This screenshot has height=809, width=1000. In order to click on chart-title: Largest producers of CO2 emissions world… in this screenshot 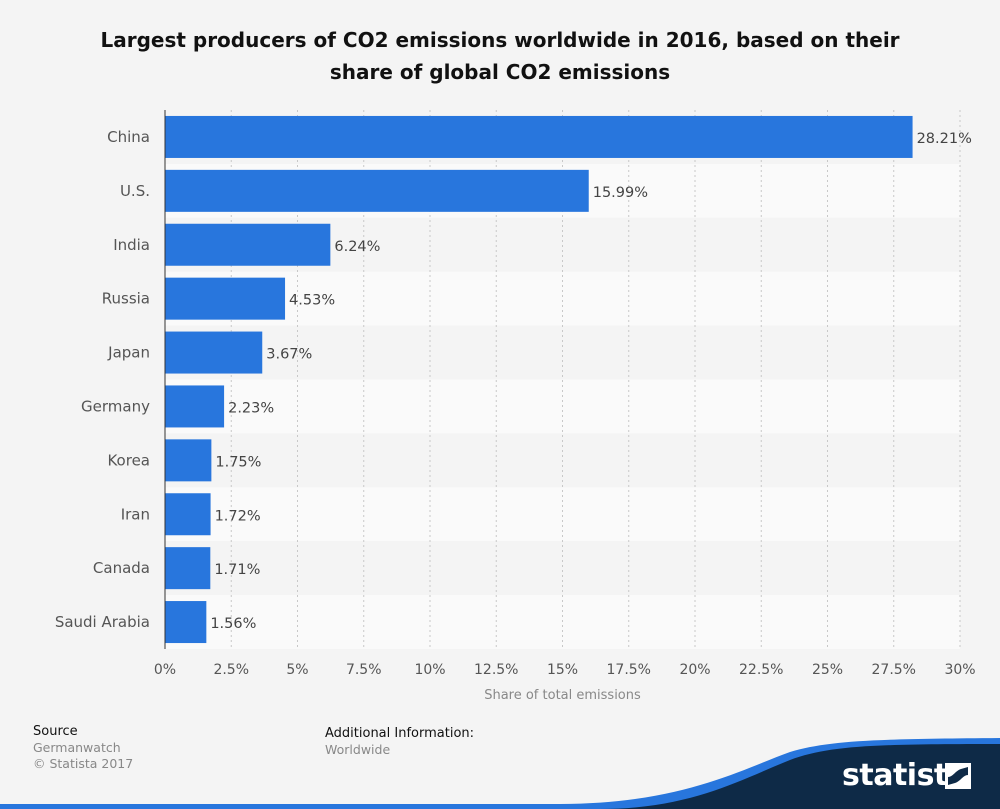, I will do `click(500, 56)`.